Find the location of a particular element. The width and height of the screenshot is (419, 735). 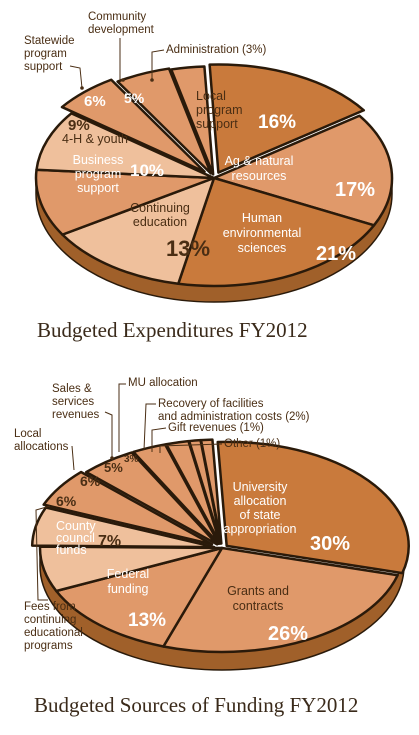

pct-mu: 3% is located at coordinates (131, 459).